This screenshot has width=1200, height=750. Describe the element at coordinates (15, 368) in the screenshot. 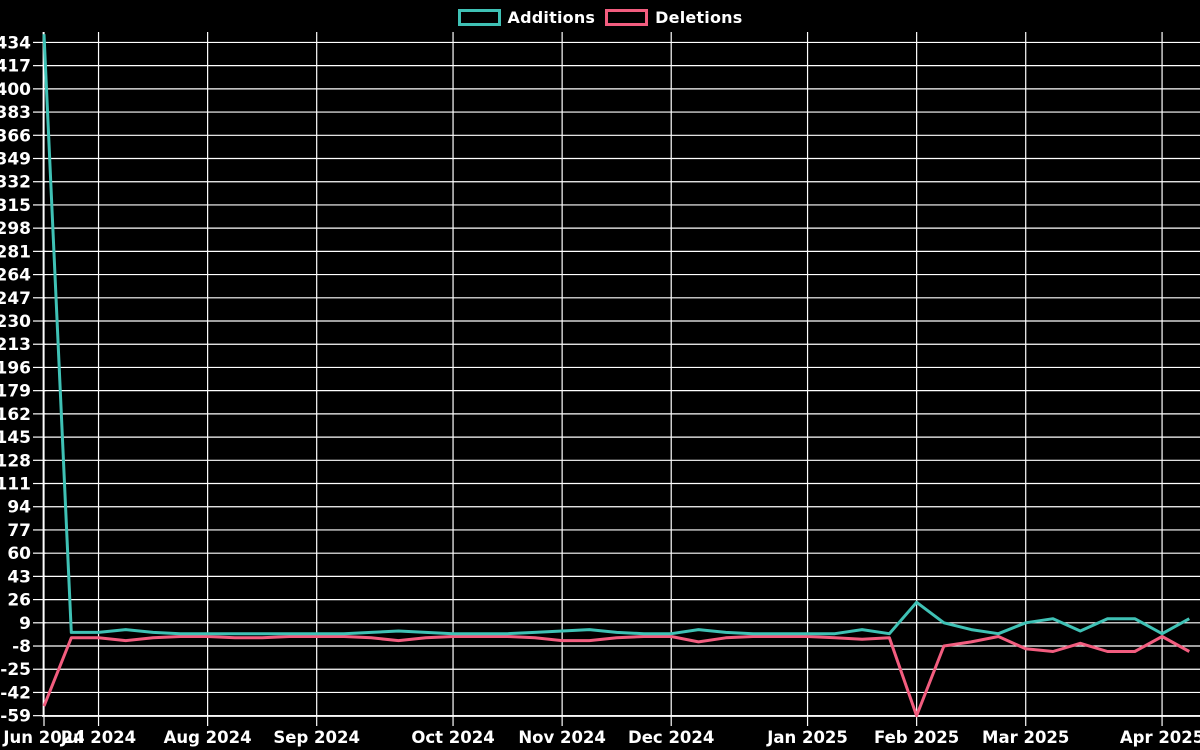

I see `y-tick-label: 196` at that location.